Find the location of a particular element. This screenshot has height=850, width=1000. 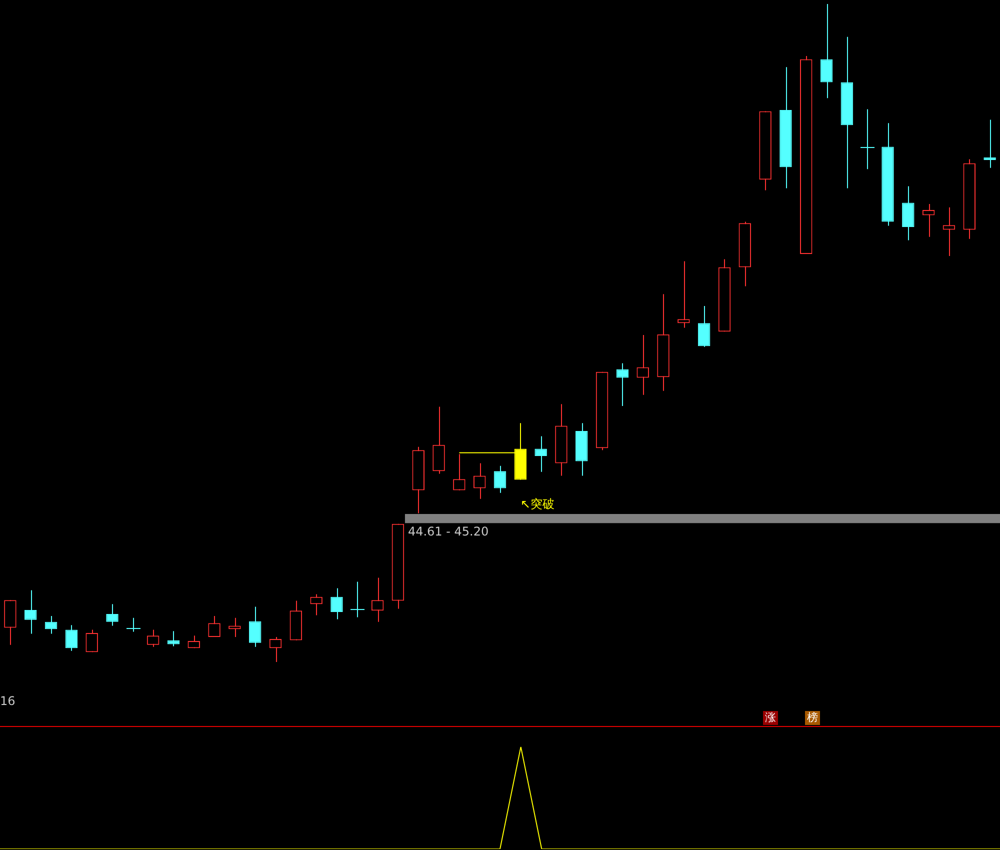

text: 榜 is located at coordinates (812, 718).